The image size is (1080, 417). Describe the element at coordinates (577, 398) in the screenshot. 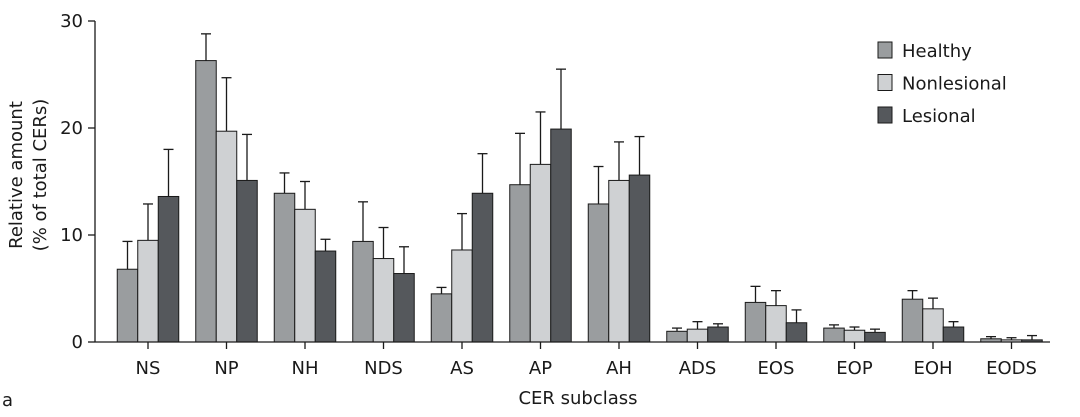

I see `x-axis-title: CER subclass` at that location.